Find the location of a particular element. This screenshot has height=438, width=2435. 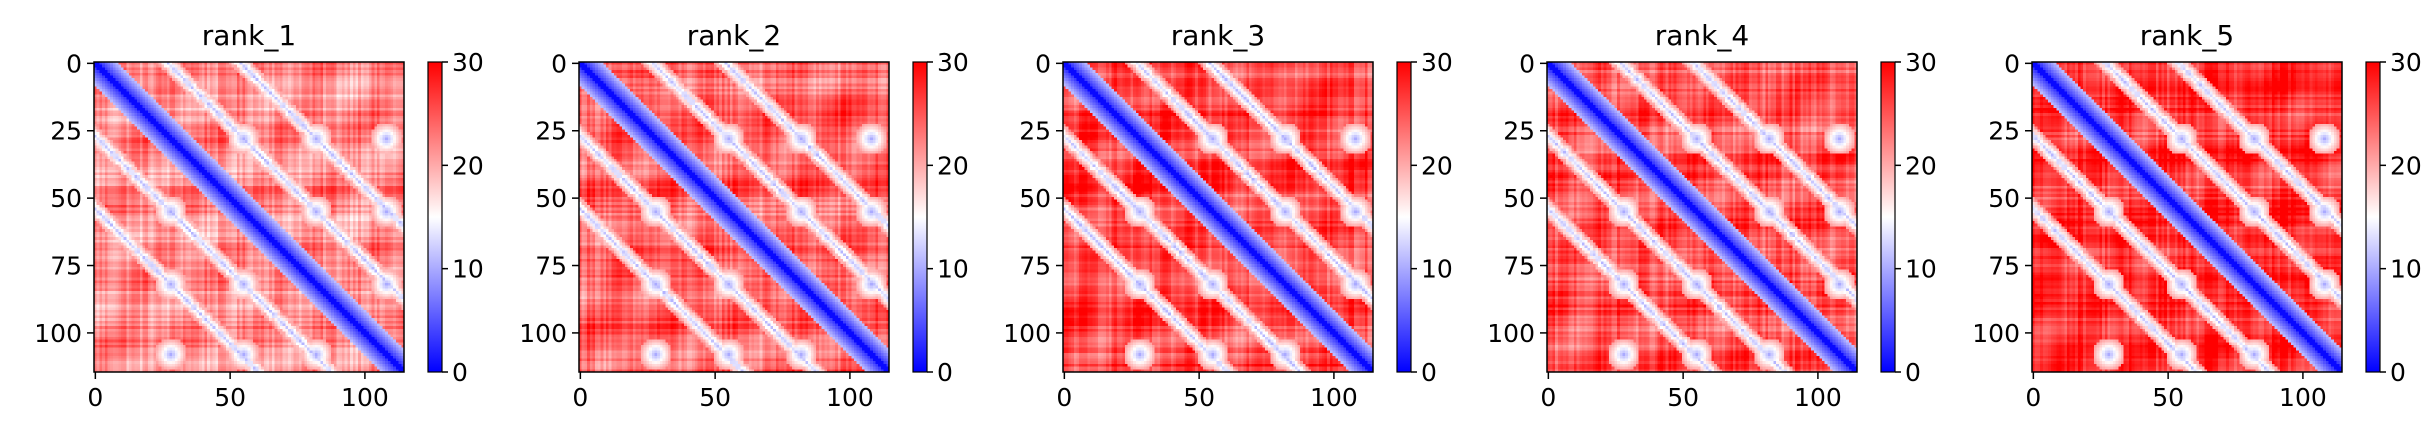

plot-title: rank_5 is located at coordinates (2187, 35).